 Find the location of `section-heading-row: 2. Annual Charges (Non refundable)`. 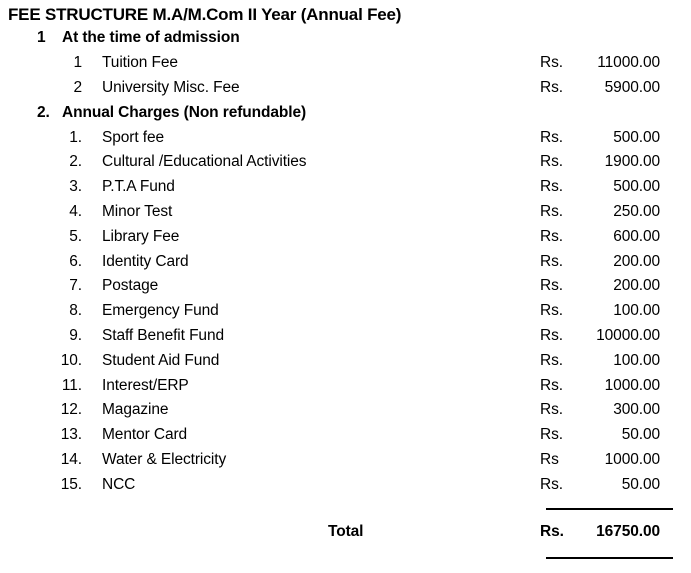

section-heading-row: 2. Annual Charges (Non refundable) is located at coordinates (345, 112).